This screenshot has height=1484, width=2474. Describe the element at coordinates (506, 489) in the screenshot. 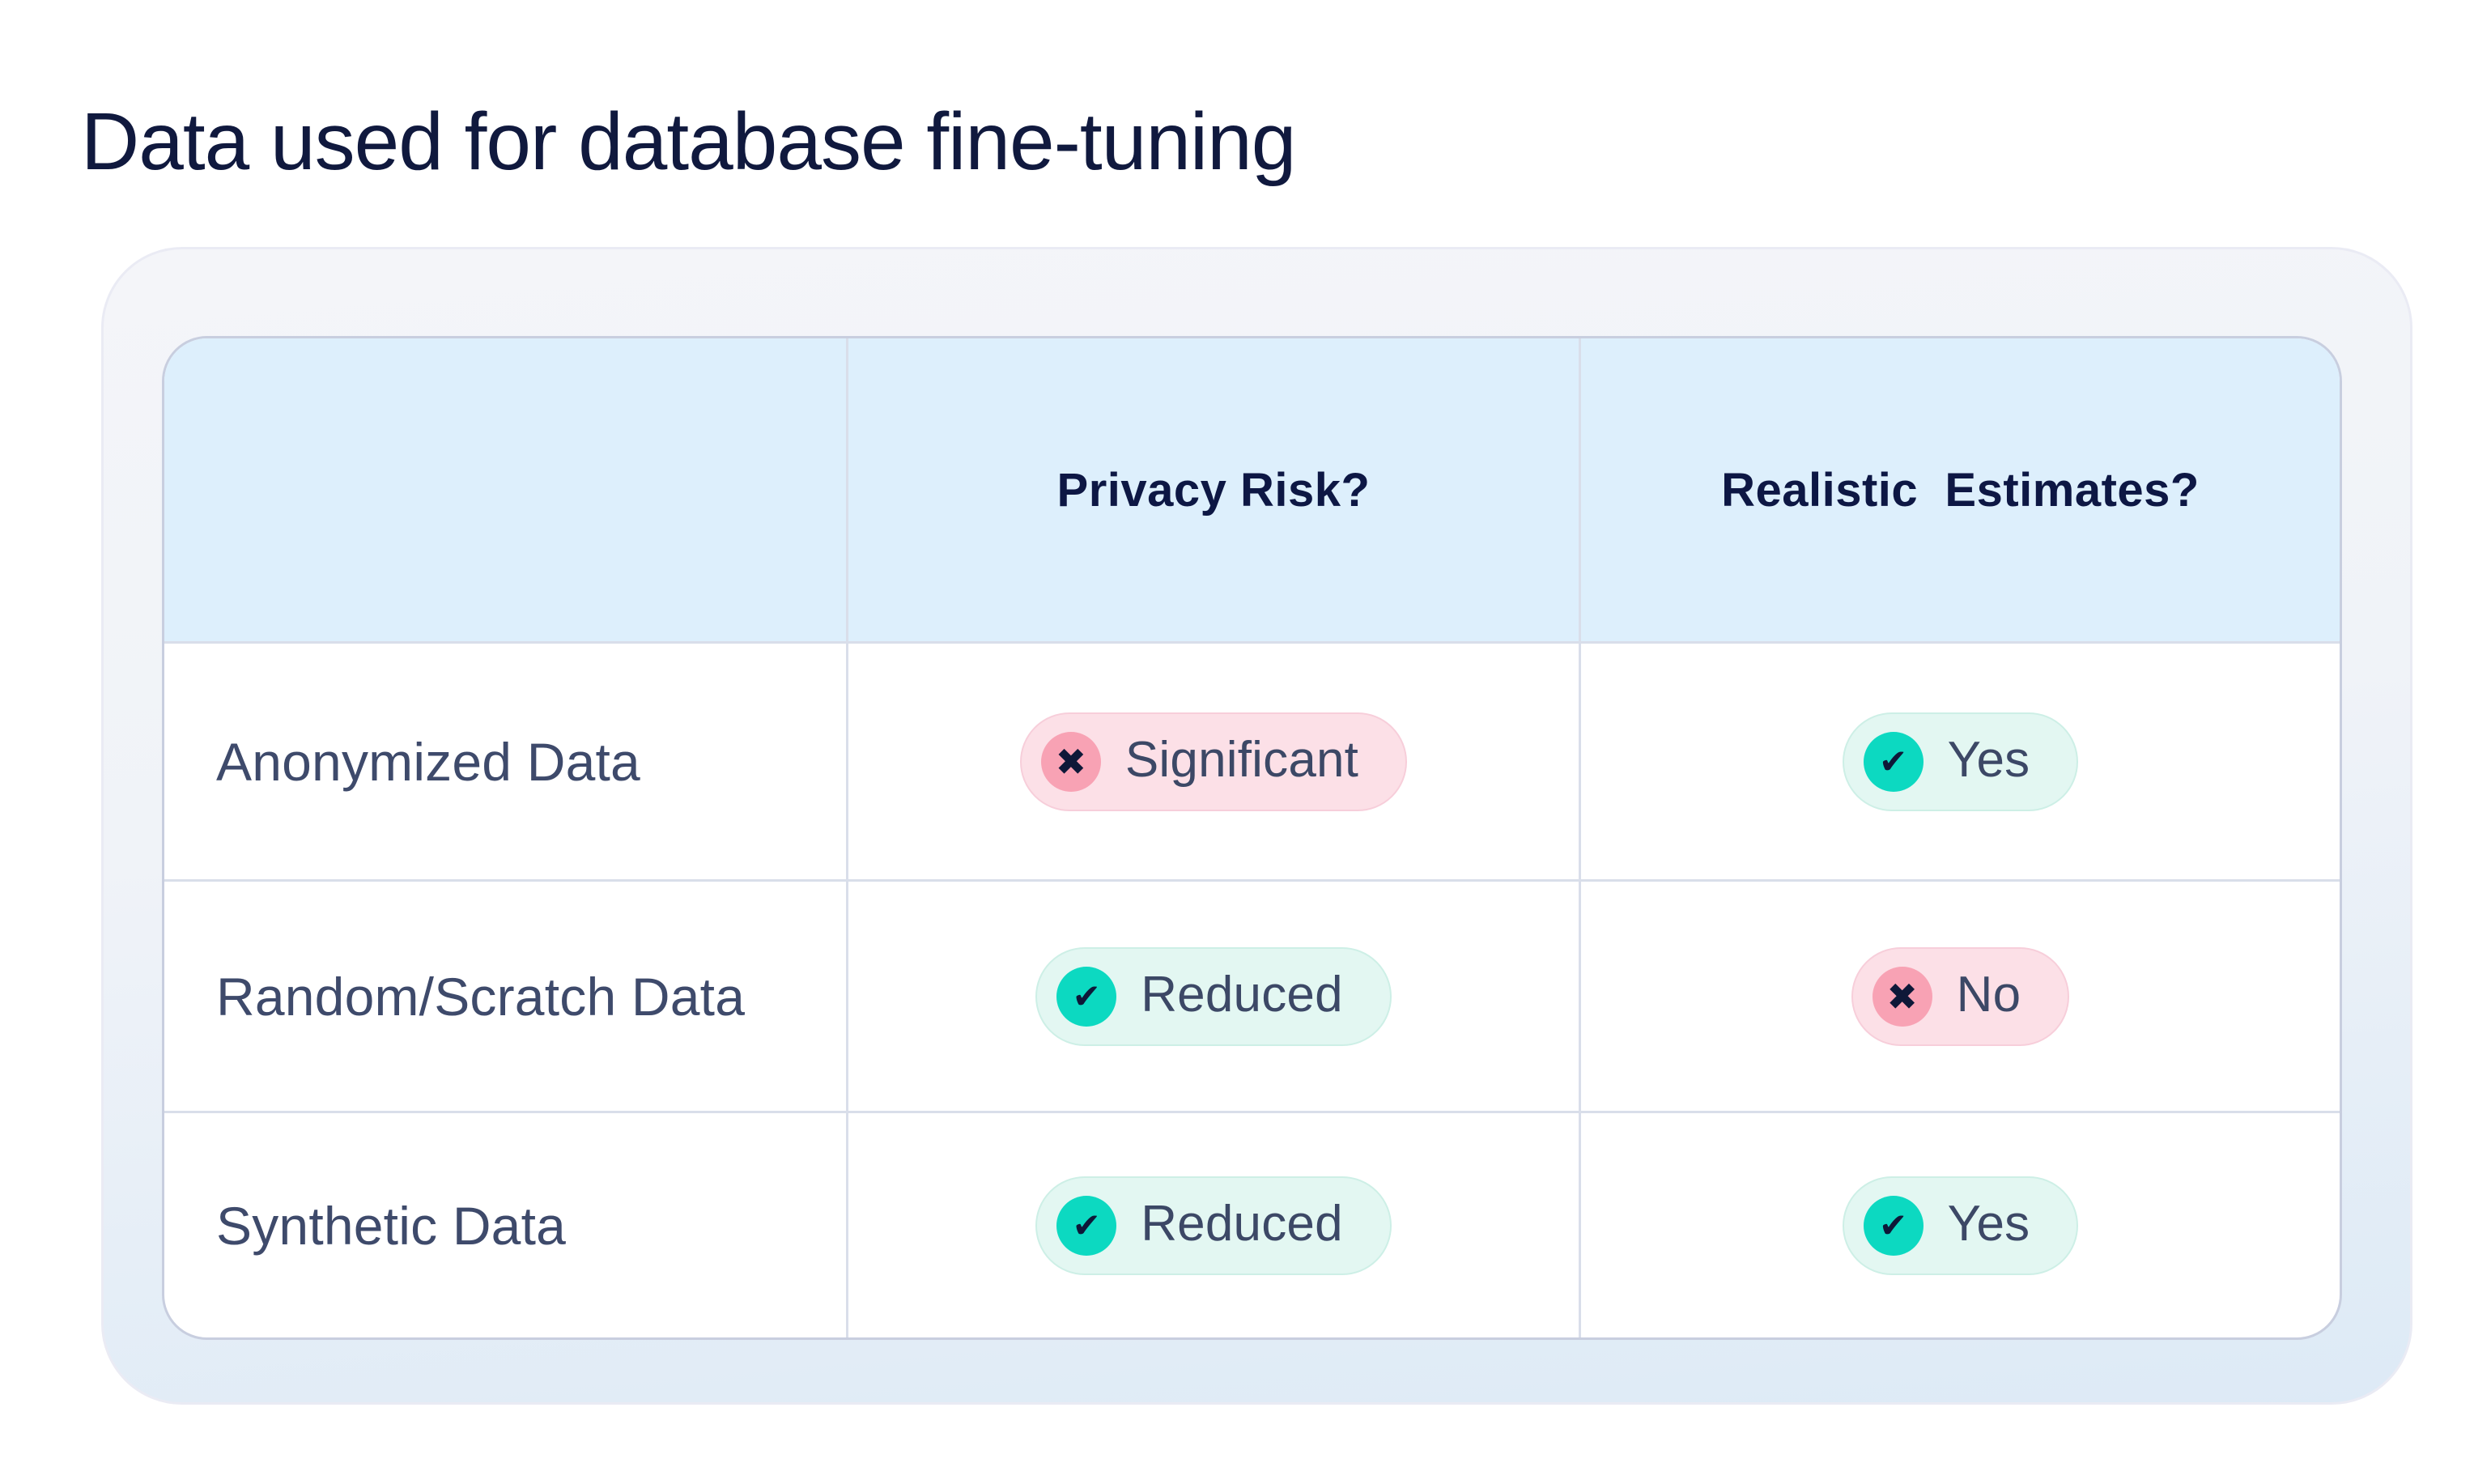

I see `table-header-empty` at that location.